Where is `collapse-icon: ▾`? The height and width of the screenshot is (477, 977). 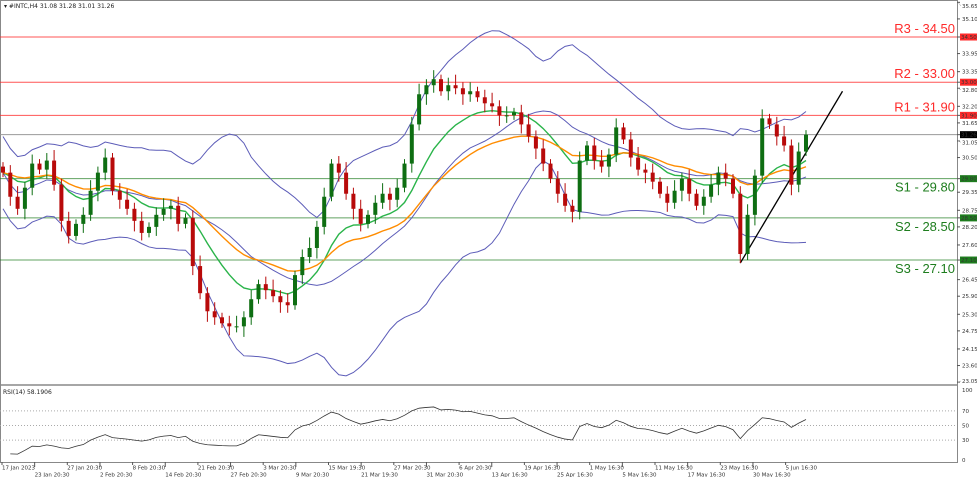 collapse-icon: ▾ is located at coordinates (6, 6).